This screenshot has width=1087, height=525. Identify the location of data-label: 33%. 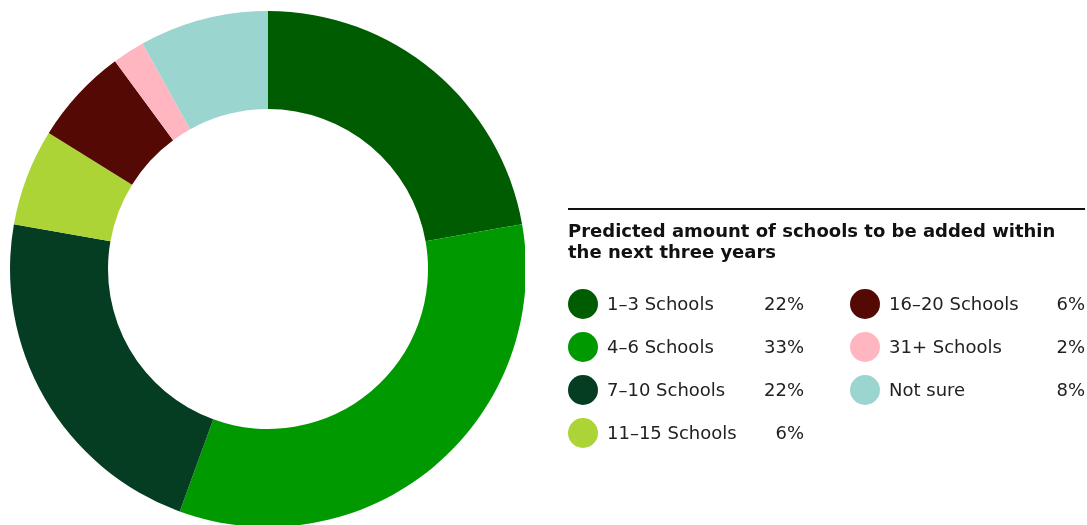
(783, 346).